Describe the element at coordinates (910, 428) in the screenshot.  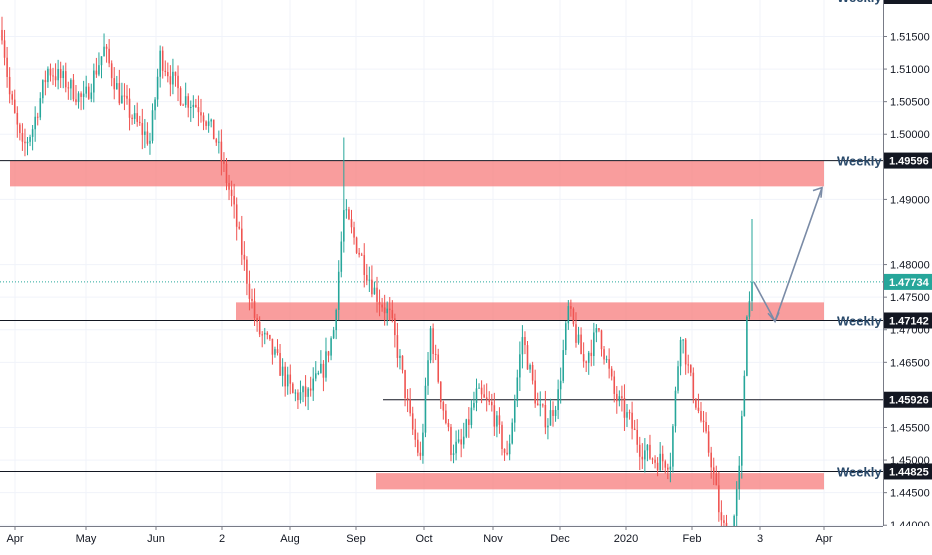
I see `y-tick-label: 1.45500` at that location.